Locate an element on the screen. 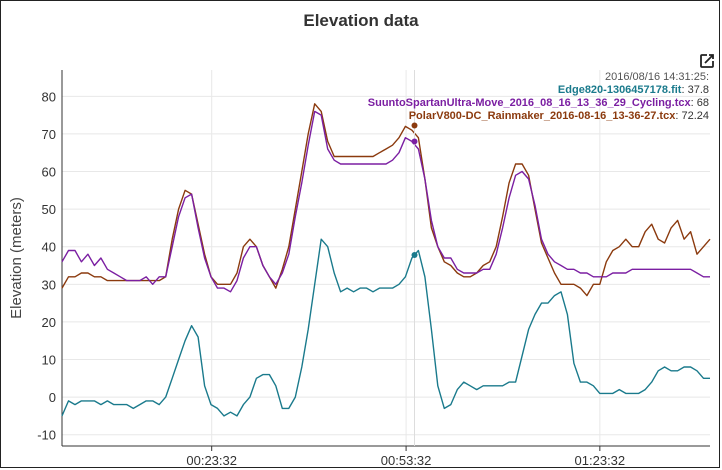  tooltip-header: 2016/08/16 14:31:25: is located at coordinates (657, 77).